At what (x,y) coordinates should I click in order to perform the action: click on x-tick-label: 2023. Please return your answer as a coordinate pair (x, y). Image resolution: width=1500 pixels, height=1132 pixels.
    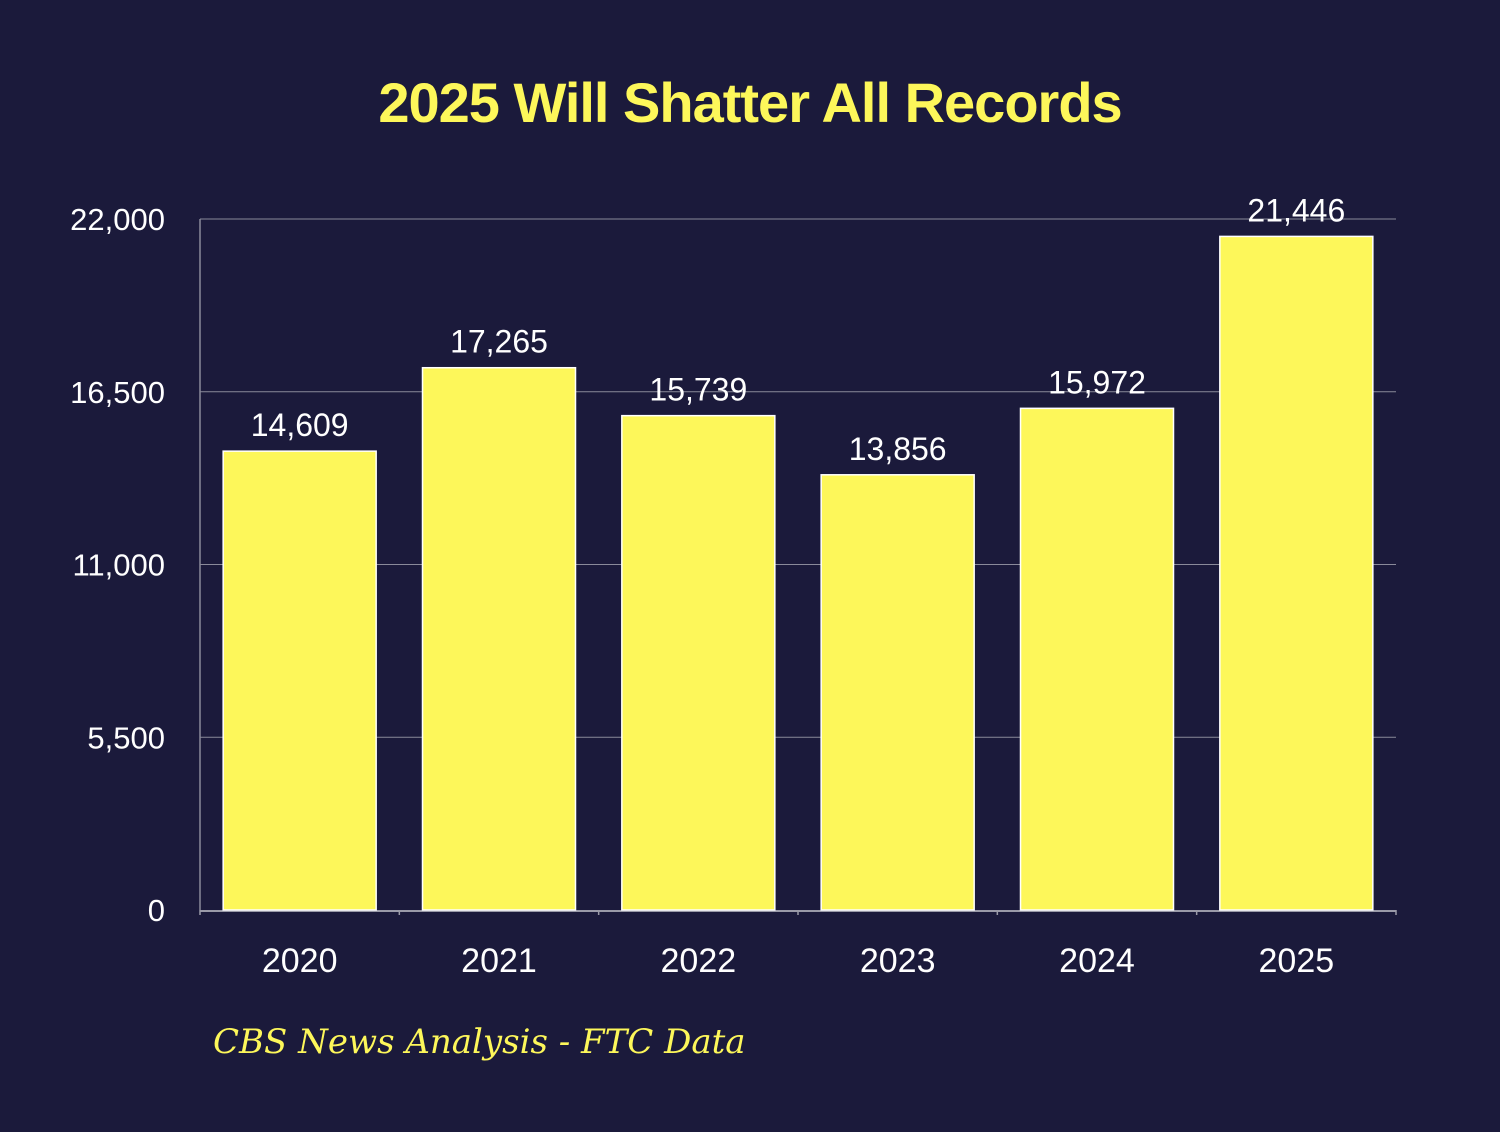
    Looking at the image, I should click on (898, 961).